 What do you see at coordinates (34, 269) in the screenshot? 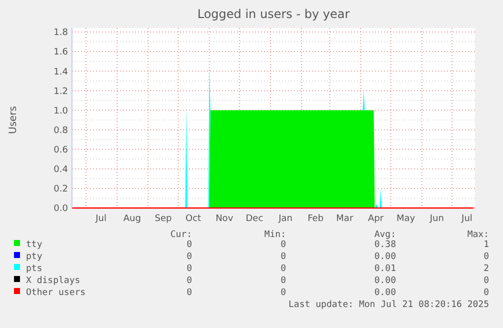
I see `legend-label: pts` at bounding box center [34, 269].